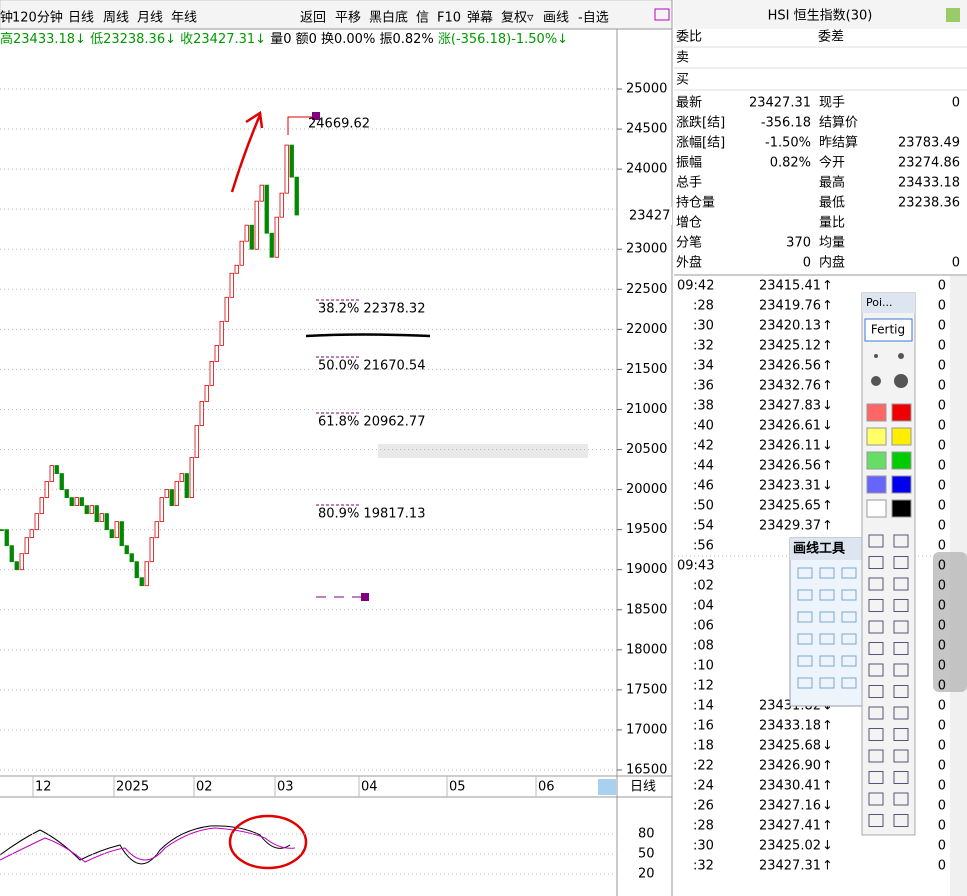 The image size is (967, 896). I want to click on toolbar-item: 弹幕, so click(480, 18).